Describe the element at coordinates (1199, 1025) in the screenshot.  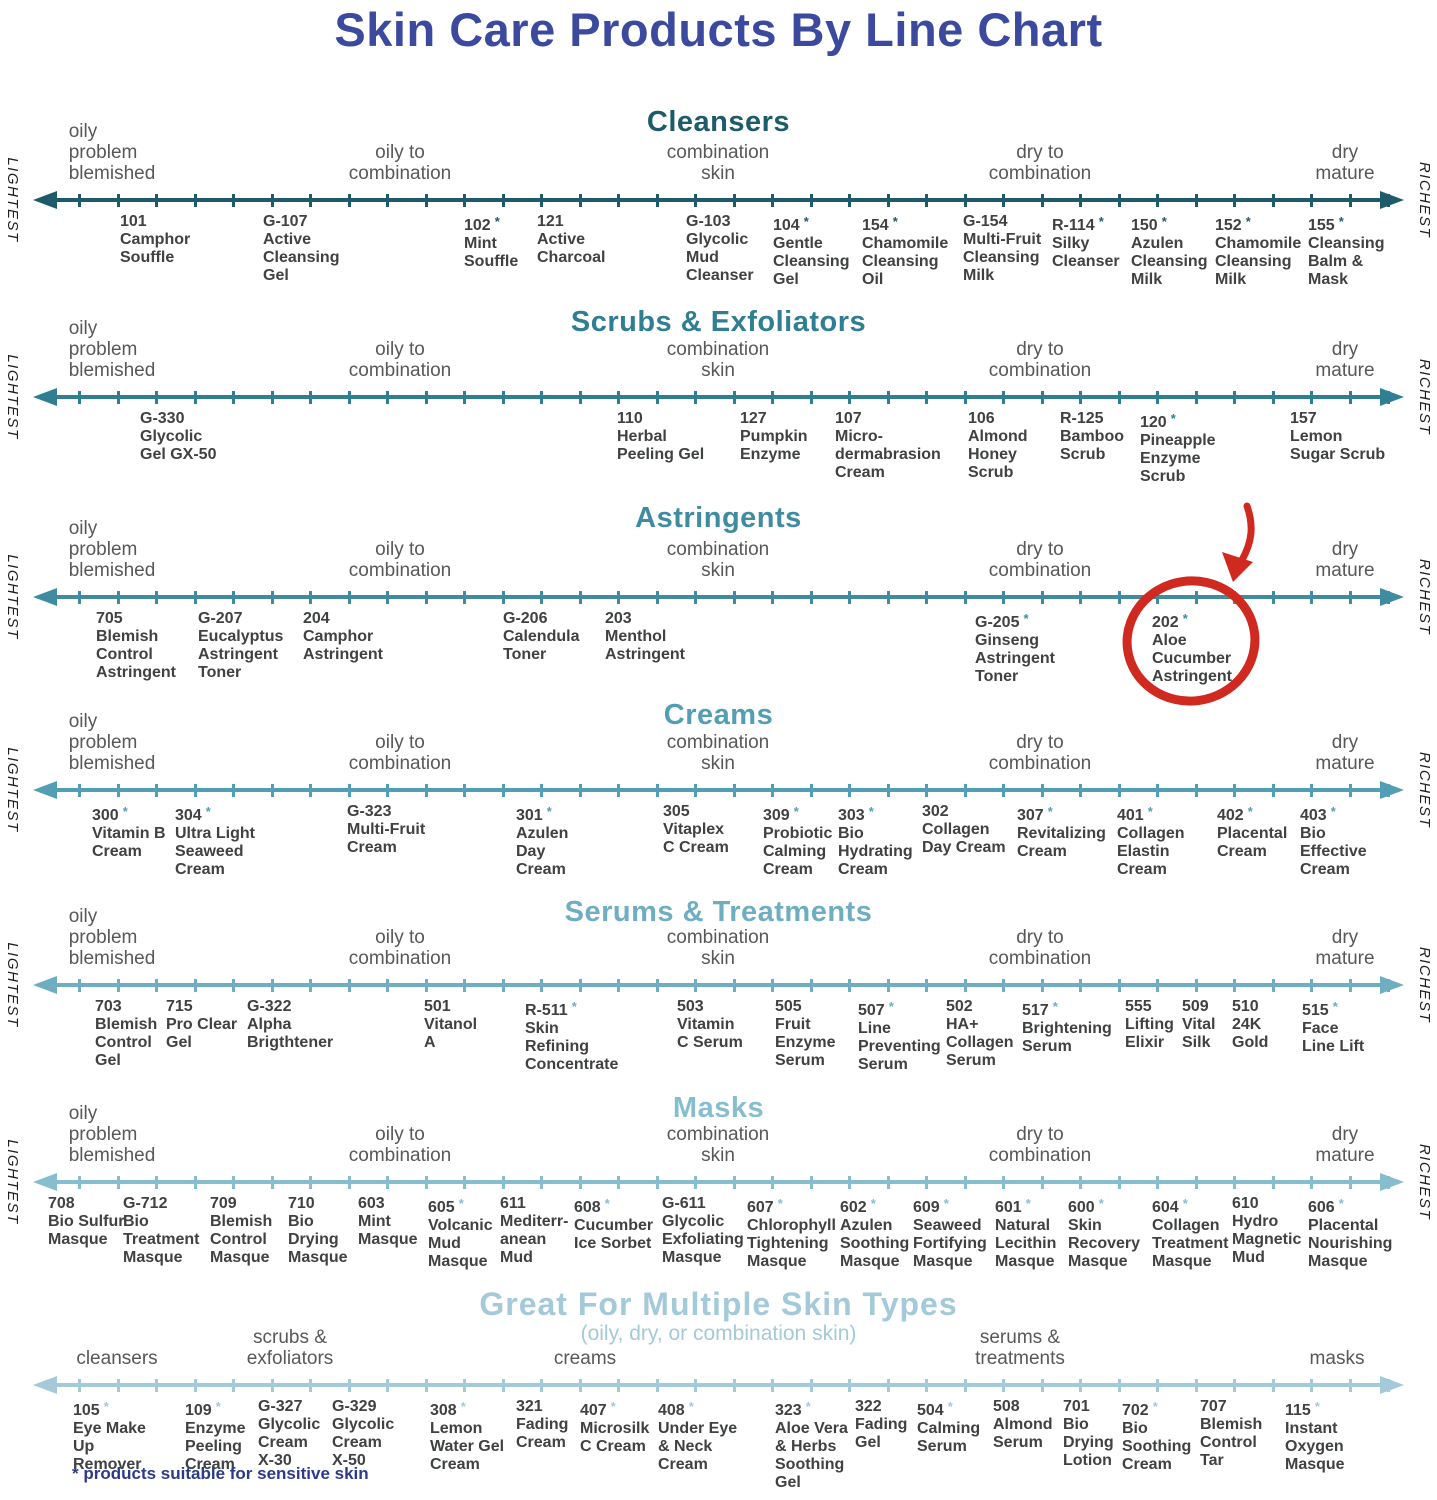
I see `product-509: 509 Vital Silk` at that location.